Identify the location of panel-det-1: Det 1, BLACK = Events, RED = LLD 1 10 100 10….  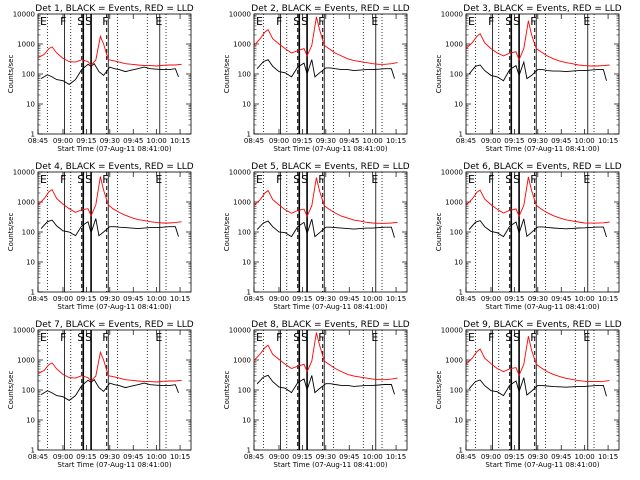
(100, 78).